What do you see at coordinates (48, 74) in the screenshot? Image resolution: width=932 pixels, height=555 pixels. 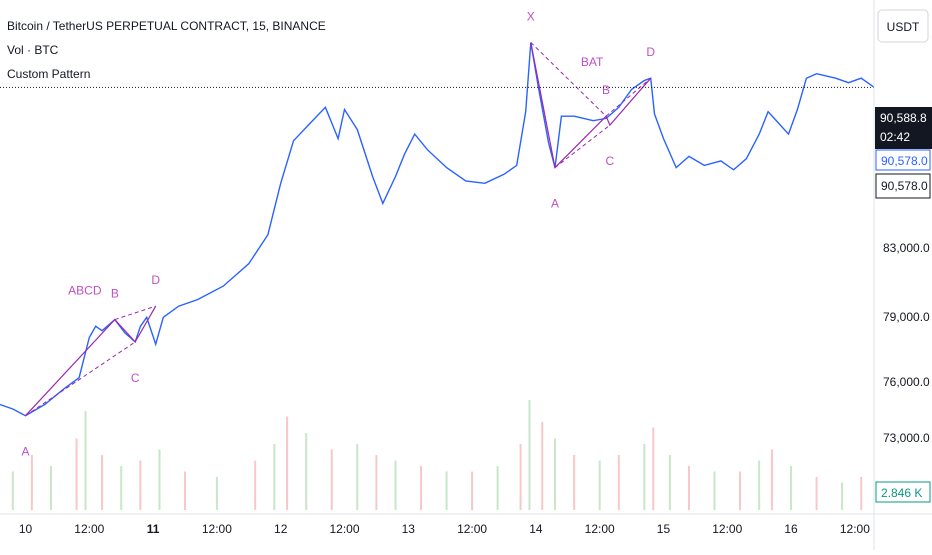 I see `custom-pattern-label: Custom Pattern` at bounding box center [48, 74].